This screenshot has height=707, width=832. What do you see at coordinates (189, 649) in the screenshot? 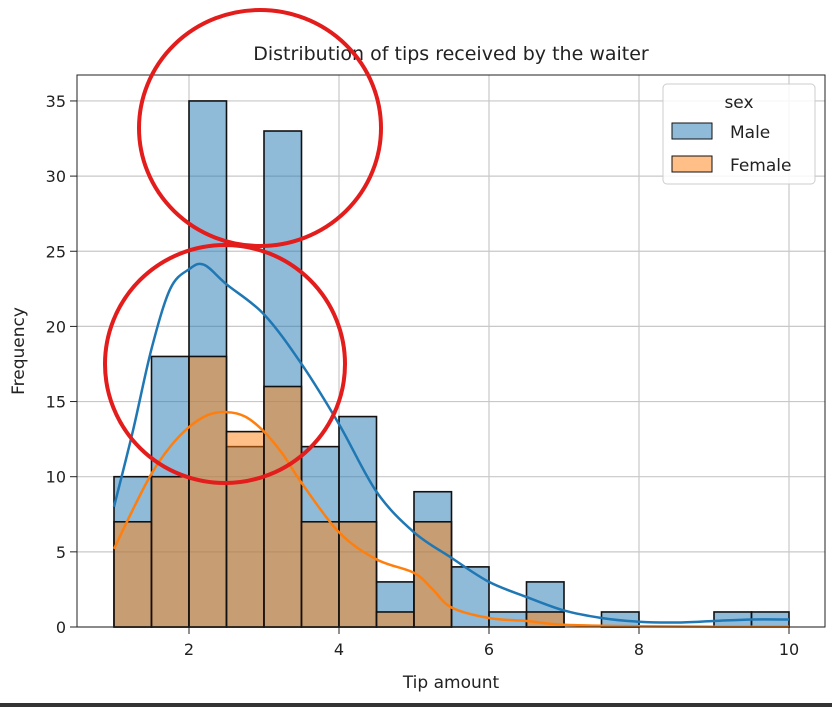
I see `x-tick-label: 2` at bounding box center [189, 649].